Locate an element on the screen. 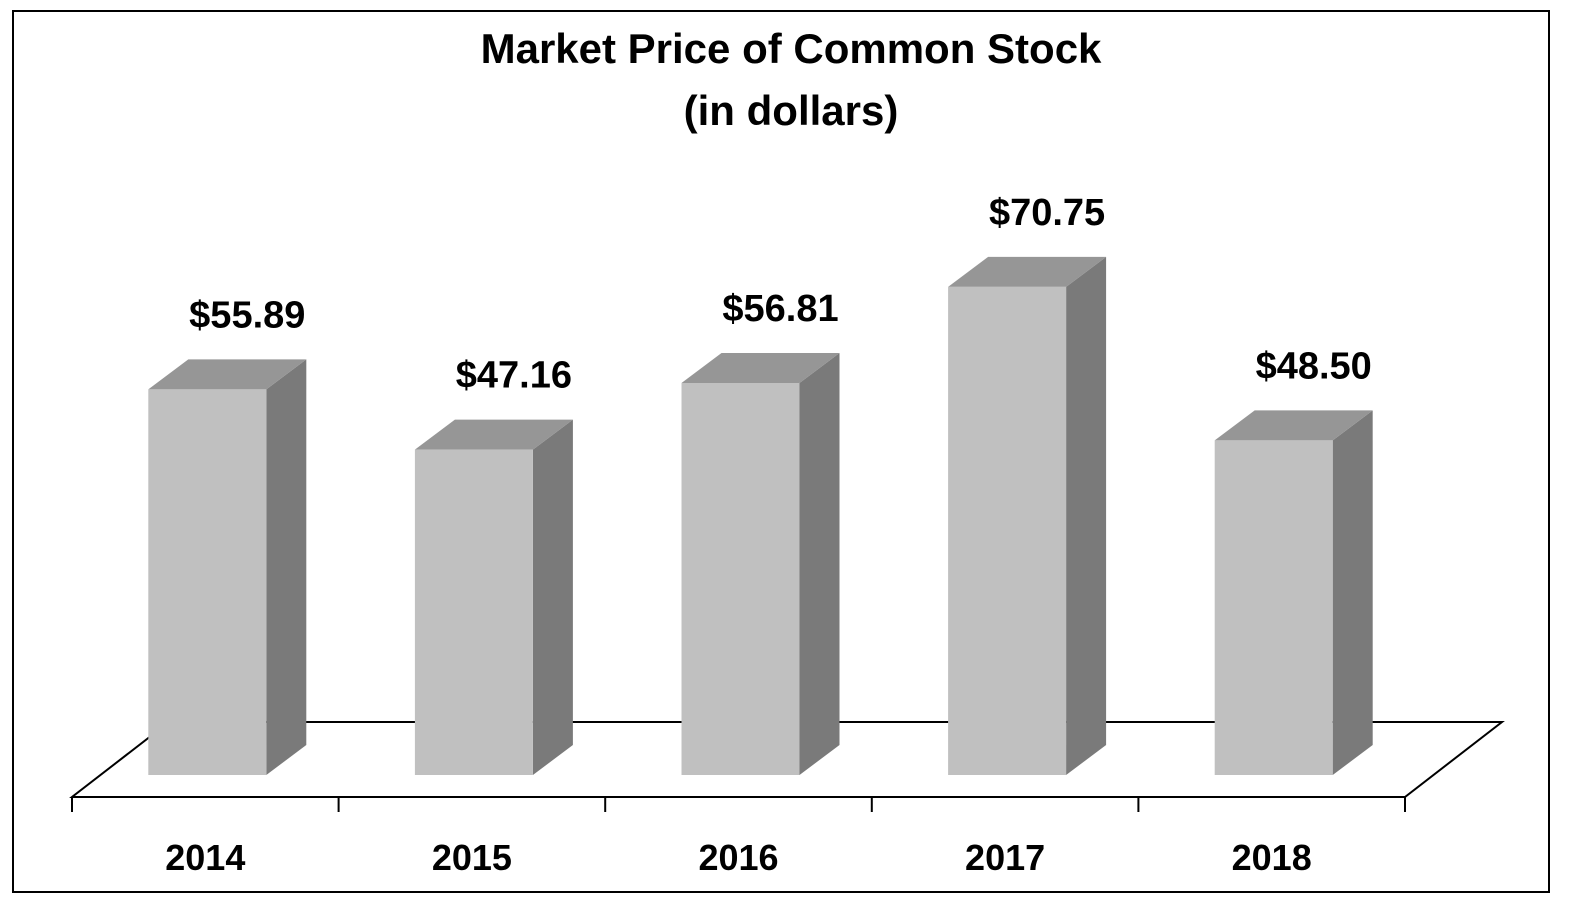 This screenshot has height=912, width=1582. chart-subtitle-line: (in dollars) is located at coordinates (791, 110).